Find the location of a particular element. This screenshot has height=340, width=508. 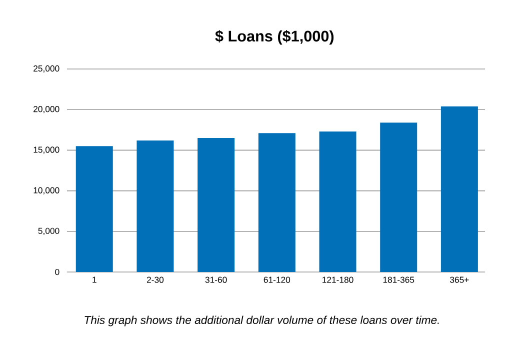

x-tick-label: 181-365 is located at coordinates (398, 279).